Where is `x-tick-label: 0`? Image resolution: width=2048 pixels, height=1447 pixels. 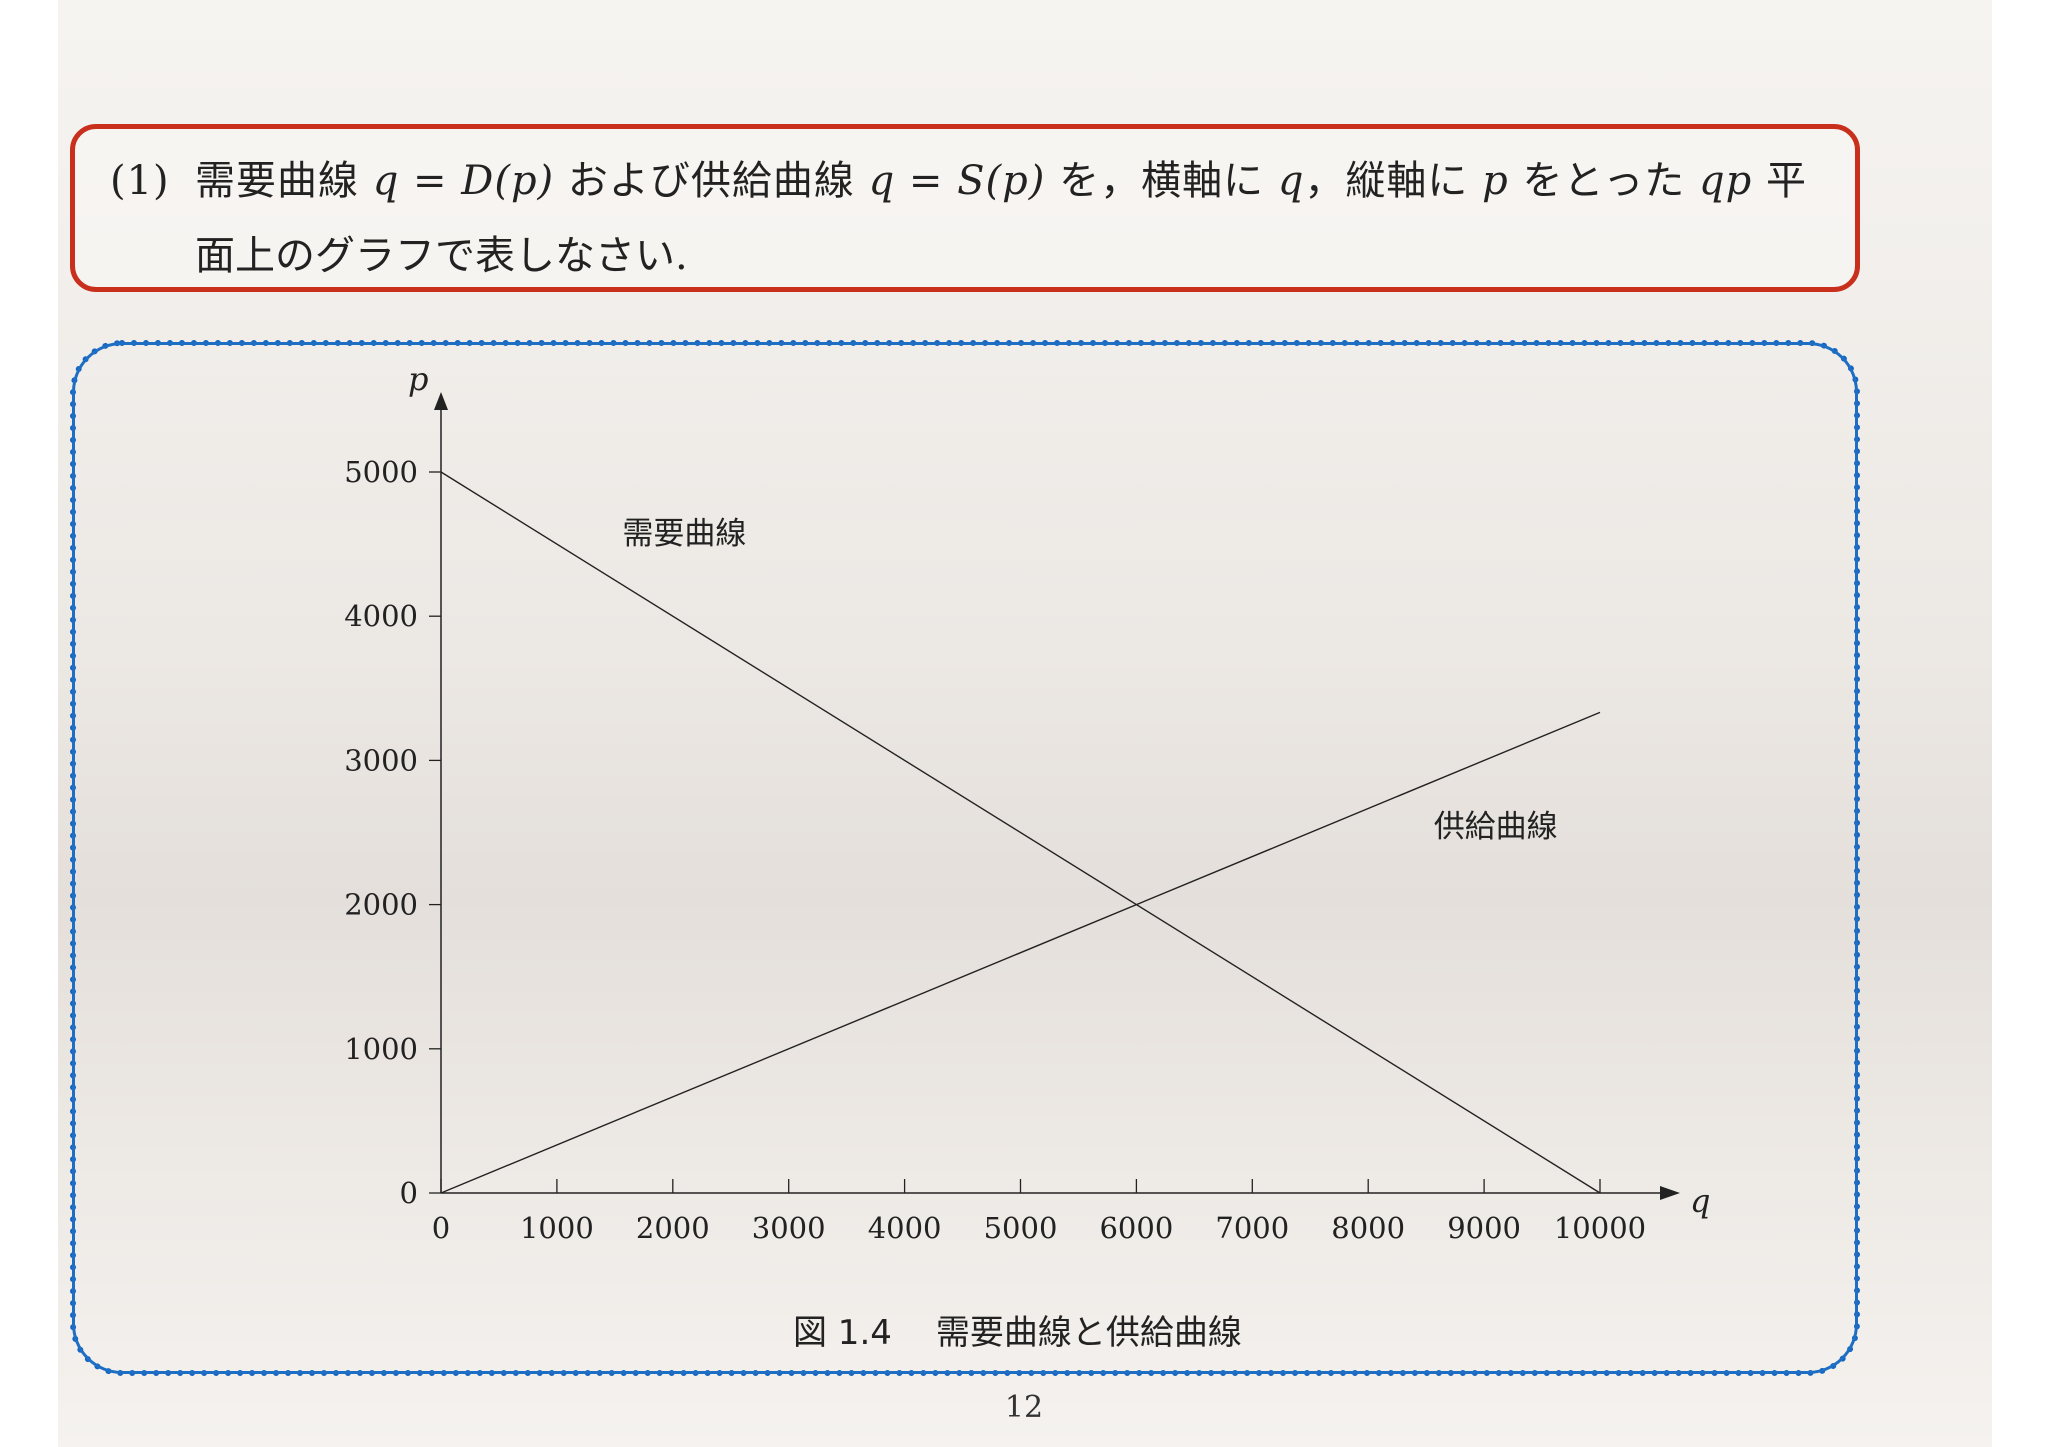 x-tick-label: 0 is located at coordinates (441, 1228).